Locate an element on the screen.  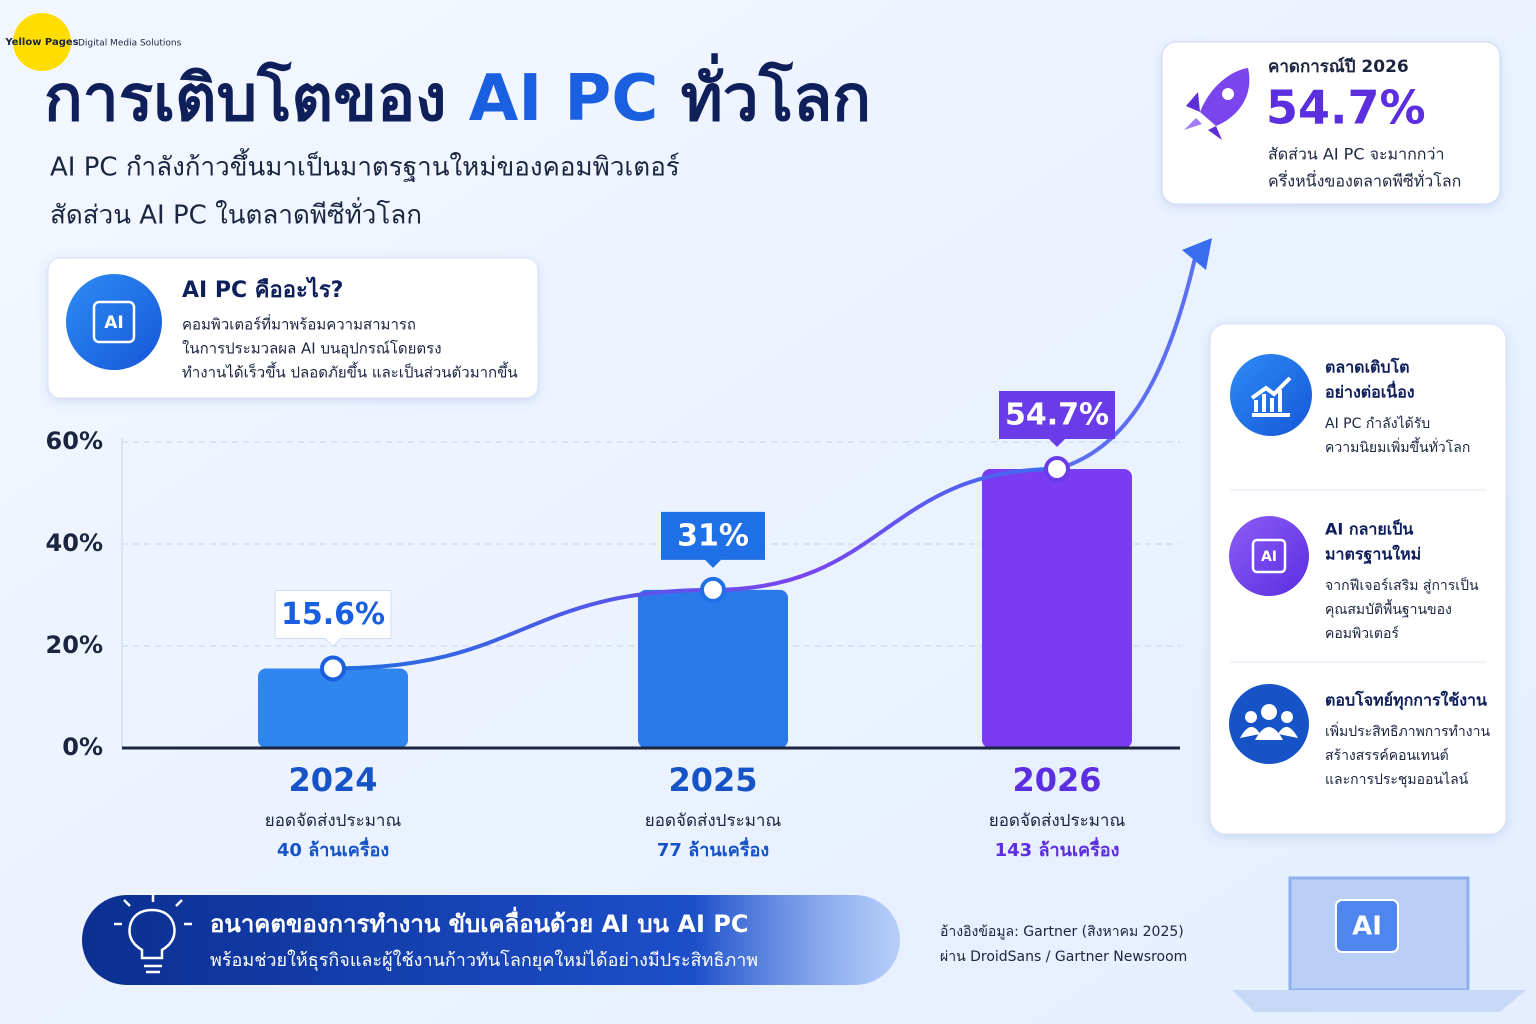
forecast-label: คาดการณ์ปี 2026 is located at coordinates (1338, 66).